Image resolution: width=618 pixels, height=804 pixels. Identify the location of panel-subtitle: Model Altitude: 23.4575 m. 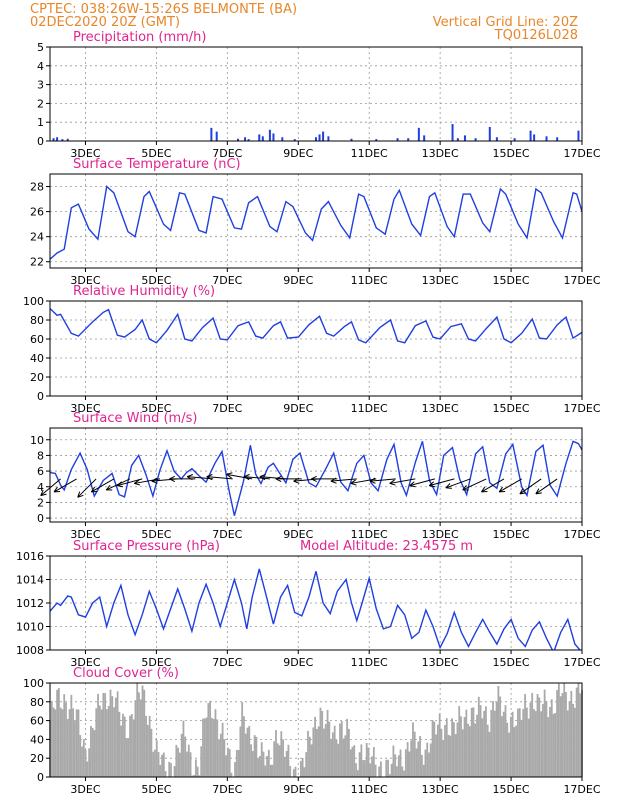
(386, 546).